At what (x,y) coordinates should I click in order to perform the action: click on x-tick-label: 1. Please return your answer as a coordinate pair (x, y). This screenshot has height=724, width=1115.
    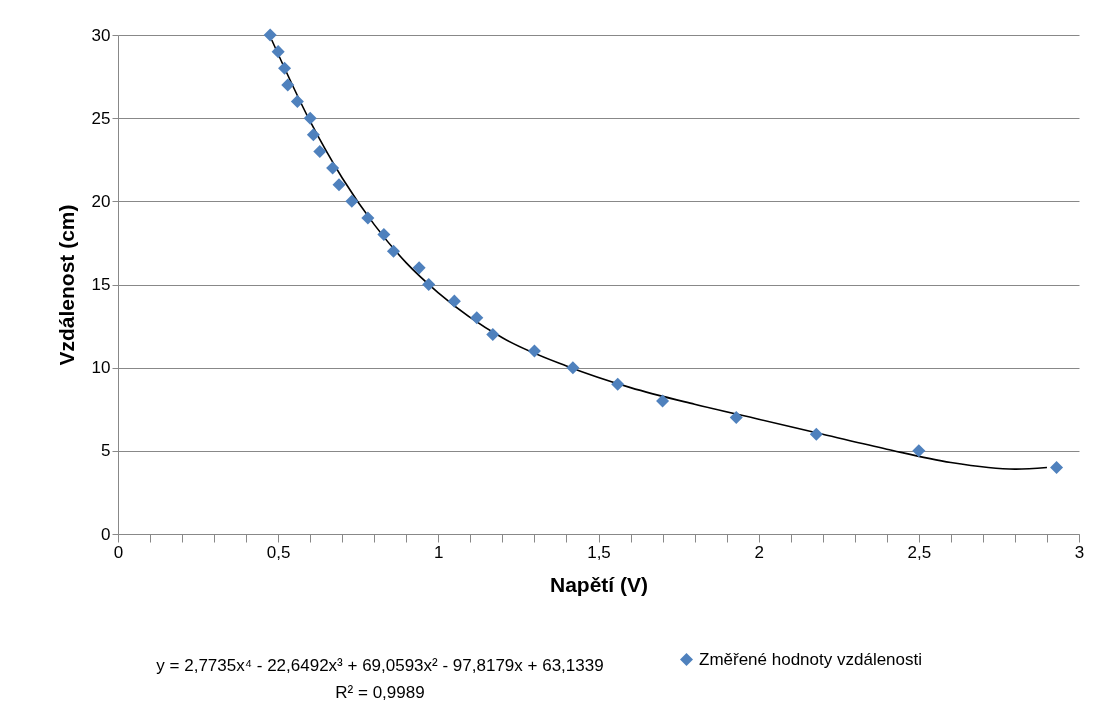
    Looking at the image, I should click on (439, 552).